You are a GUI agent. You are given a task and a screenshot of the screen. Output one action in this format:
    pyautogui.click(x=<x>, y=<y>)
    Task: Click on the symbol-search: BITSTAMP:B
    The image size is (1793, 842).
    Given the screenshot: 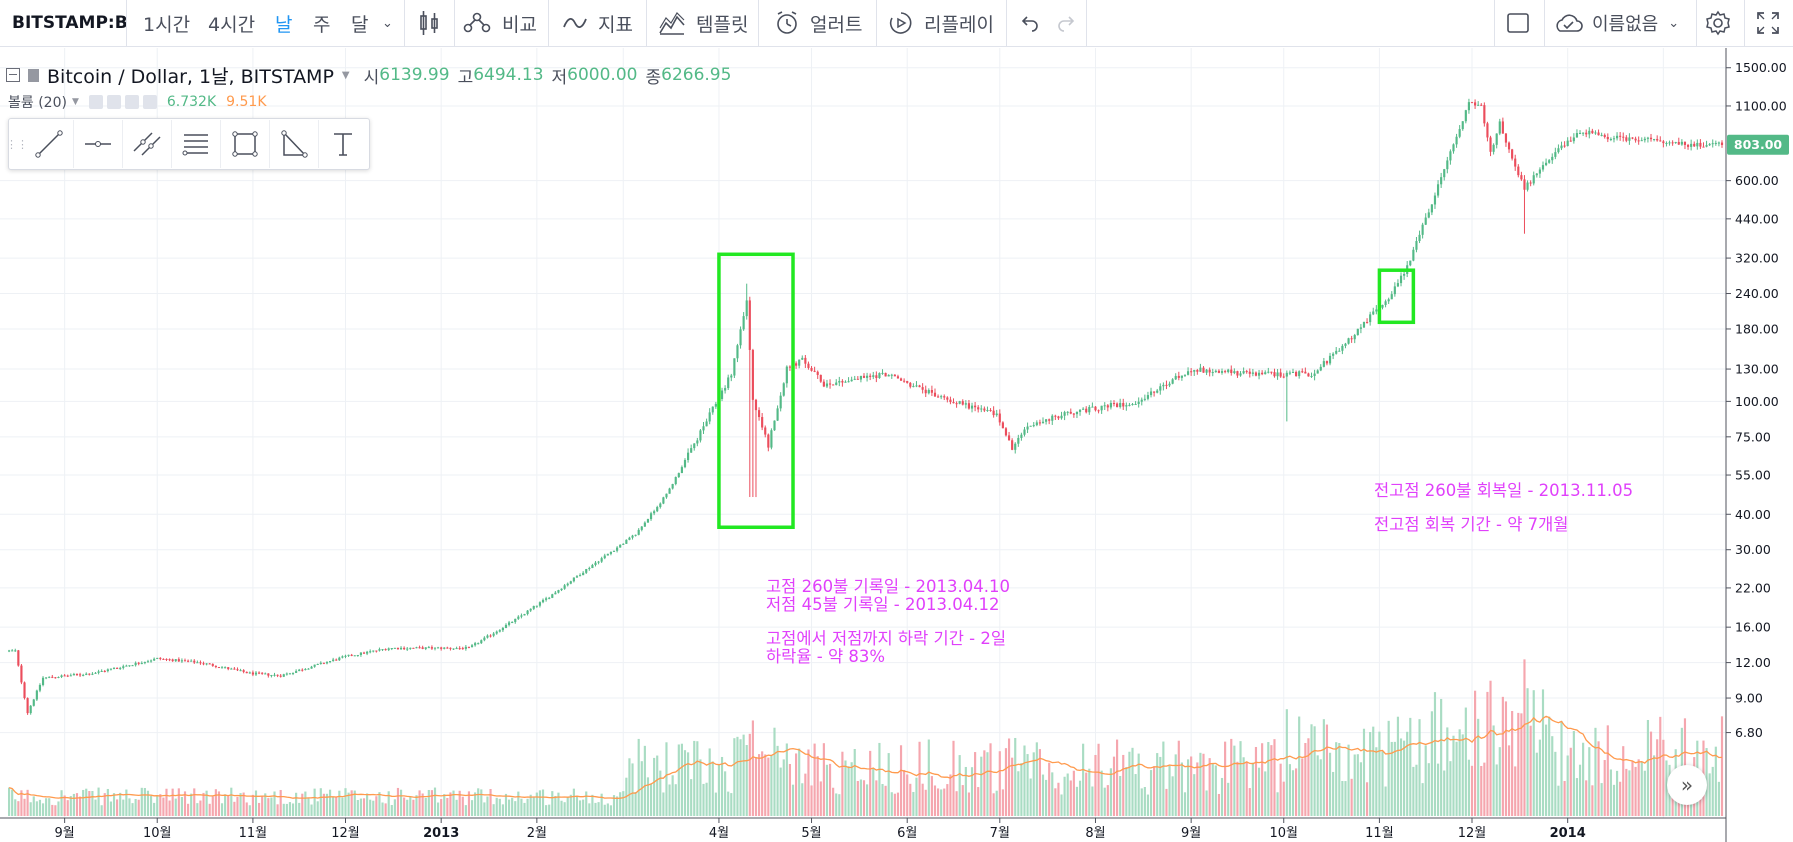 What is the action you would take?
    pyautogui.click(x=70, y=23)
    